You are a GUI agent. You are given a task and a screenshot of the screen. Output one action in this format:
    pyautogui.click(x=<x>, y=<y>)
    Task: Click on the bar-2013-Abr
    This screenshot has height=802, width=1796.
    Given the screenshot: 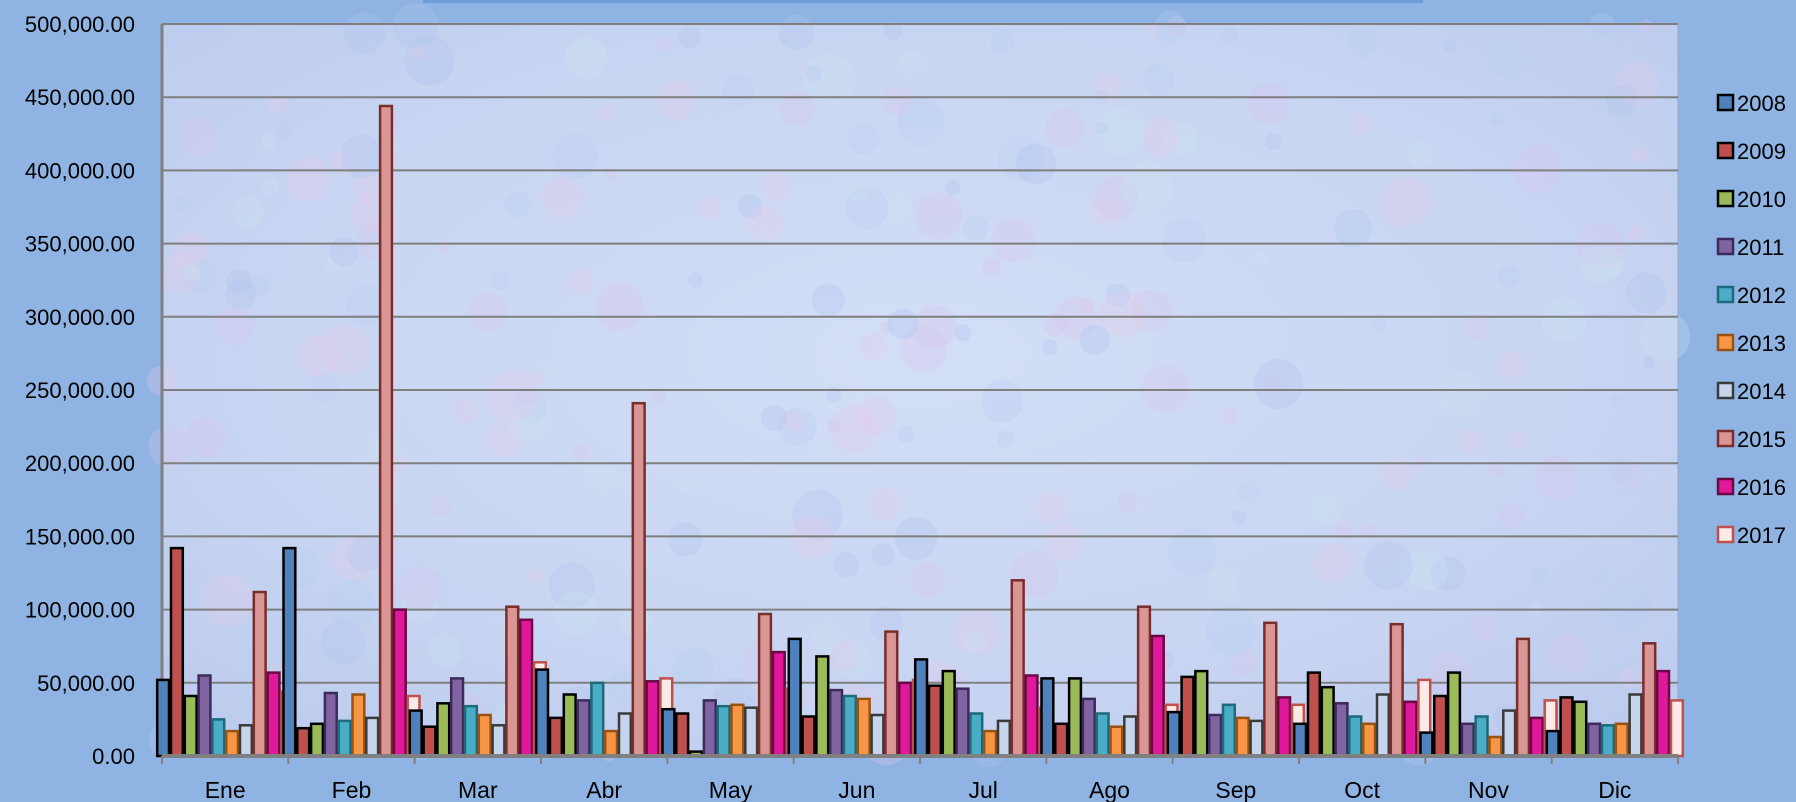 What is the action you would take?
    pyautogui.click(x=611, y=743)
    